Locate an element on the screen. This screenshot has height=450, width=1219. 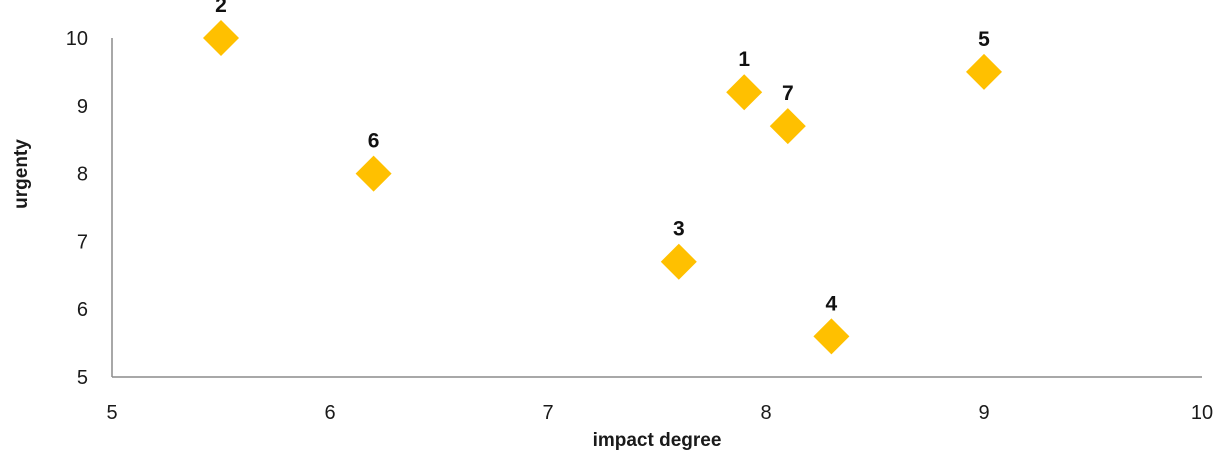
y-tick-label: 10 is located at coordinates (77, 39).